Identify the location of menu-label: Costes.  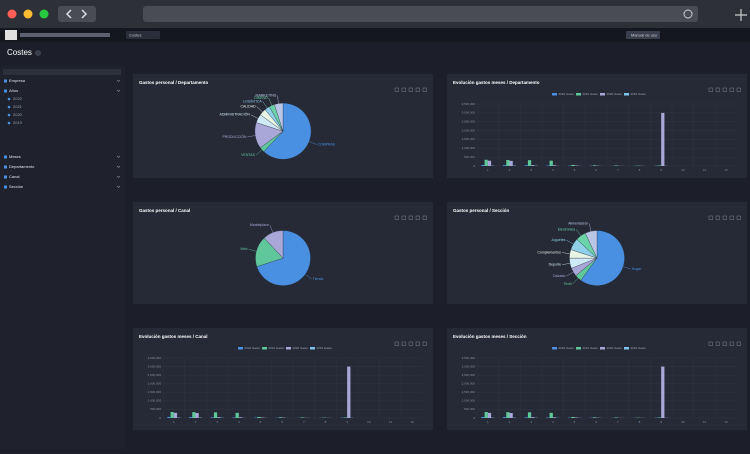
(135, 35).